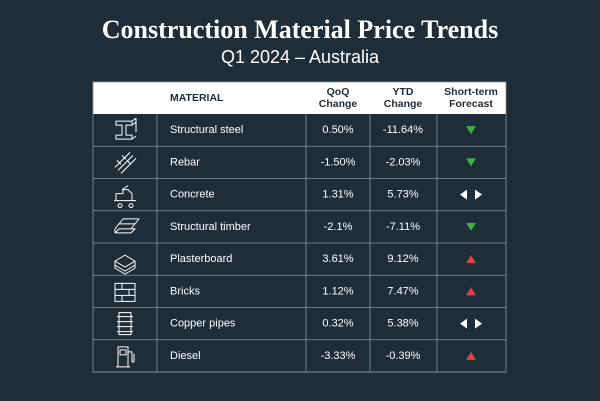 The image size is (600, 401). Describe the element at coordinates (197, 98) in the screenshot. I see `column-header: MATERIAL` at that location.